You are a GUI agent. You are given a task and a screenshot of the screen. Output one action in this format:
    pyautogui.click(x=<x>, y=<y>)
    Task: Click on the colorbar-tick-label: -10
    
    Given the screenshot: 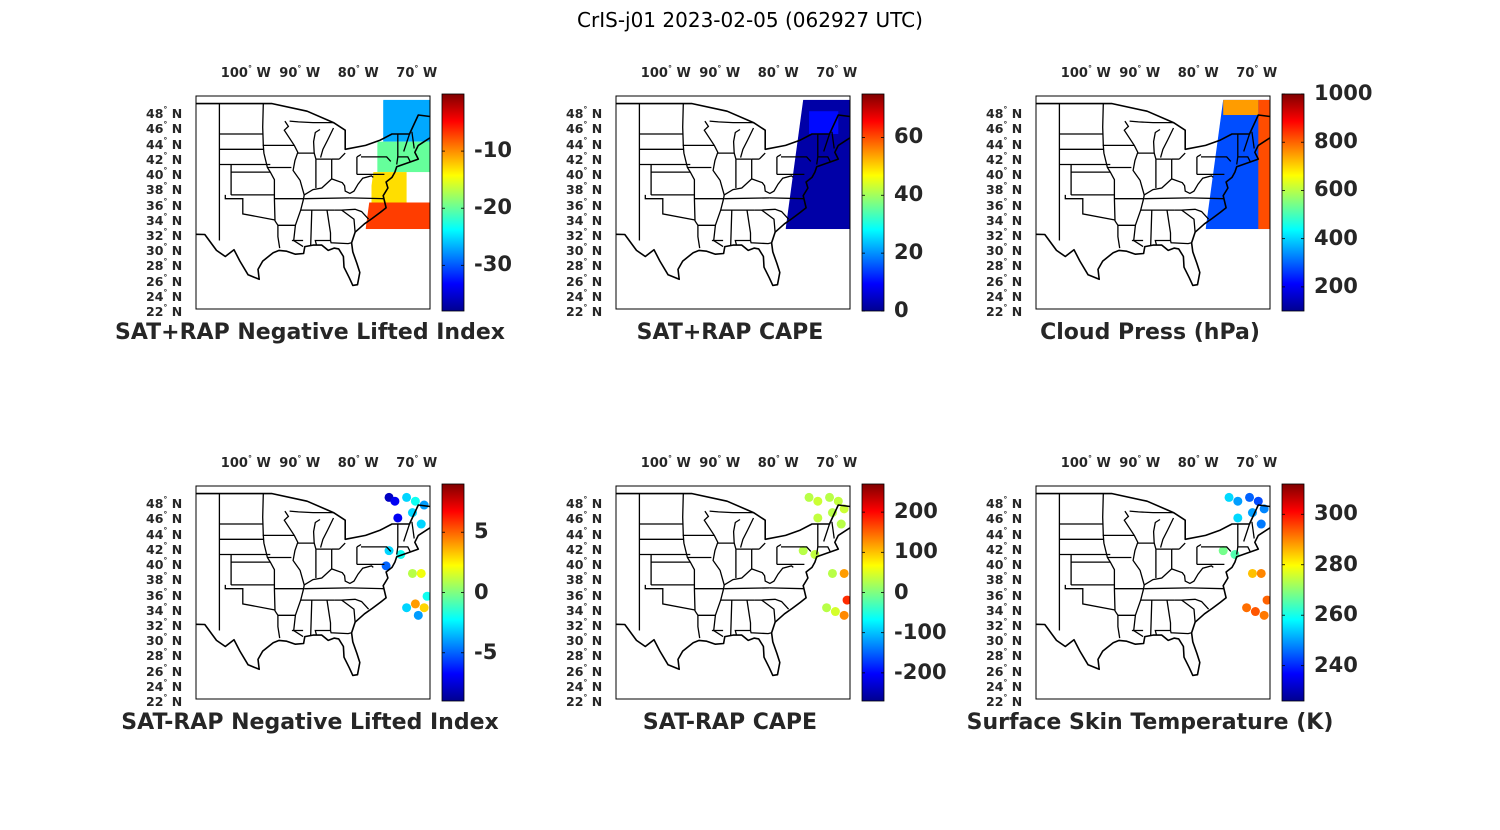 What is the action you would take?
    pyautogui.click(x=493, y=150)
    